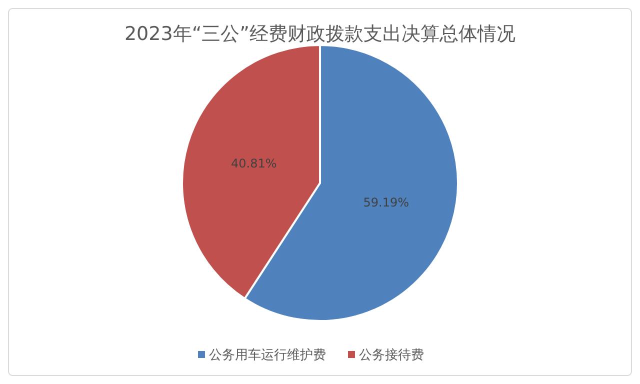  Describe the element at coordinates (253, 163) in the screenshot. I see `data-label: 40.81%` at that location.